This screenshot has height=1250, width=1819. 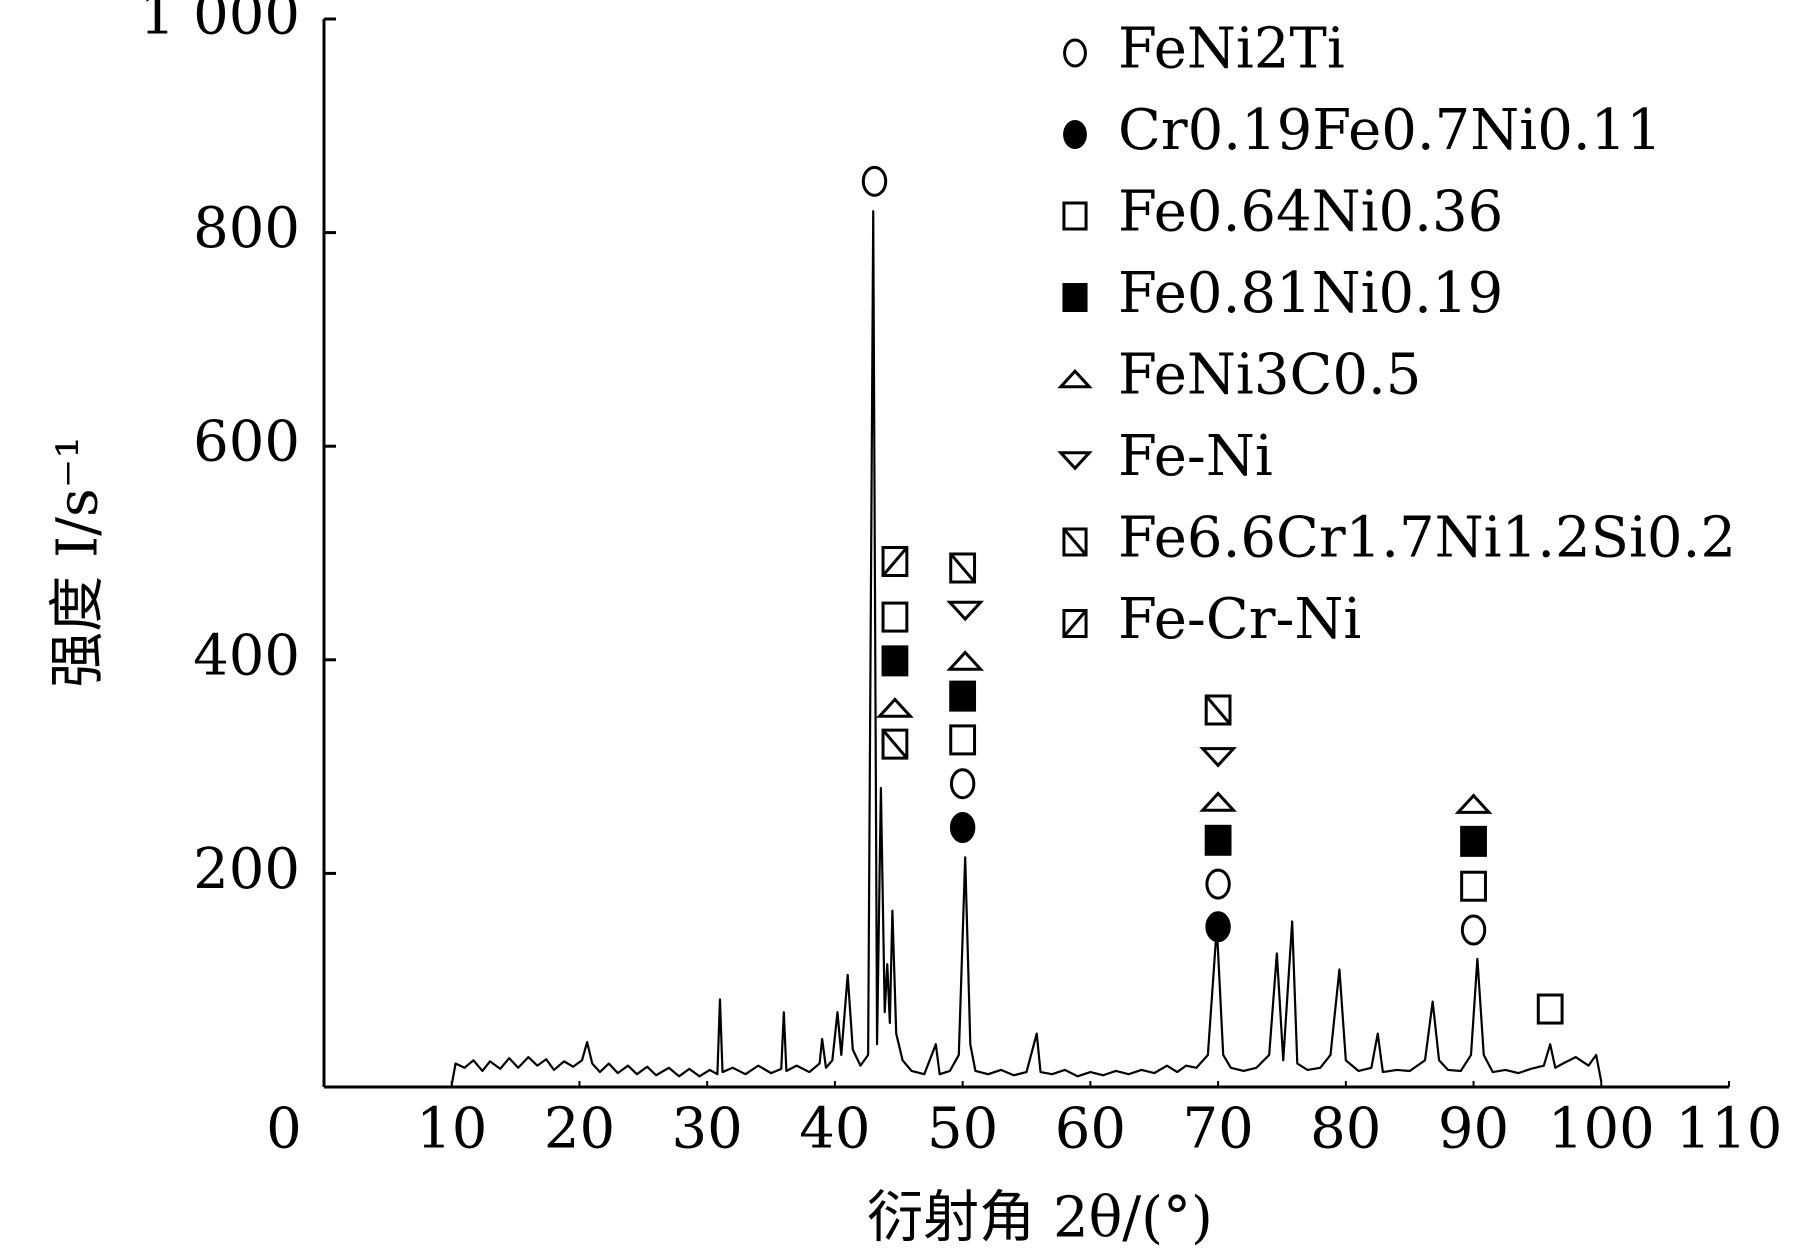 What do you see at coordinates (220, 24) in the screenshot?
I see `y-tick-label: 1 000` at bounding box center [220, 24].